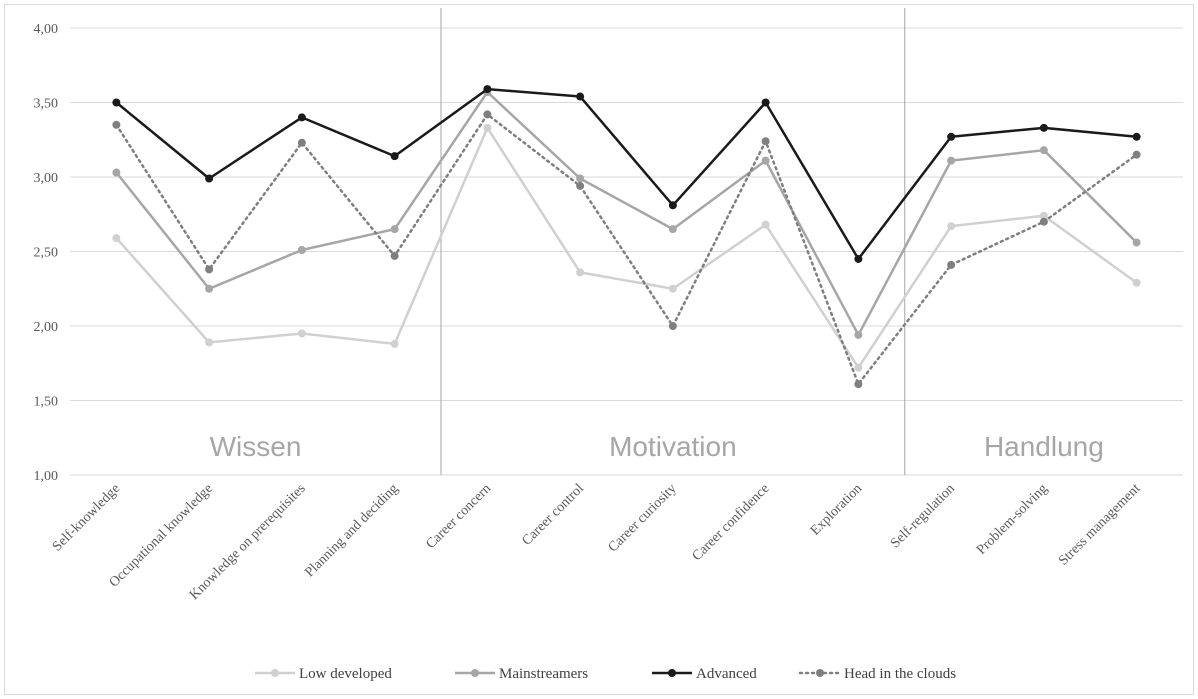 Image resolution: width=1198 pixels, height=699 pixels. What do you see at coordinates (46, 29) in the screenshot?
I see `y-tick-label: 4,00` at bounding box center [46, 29].